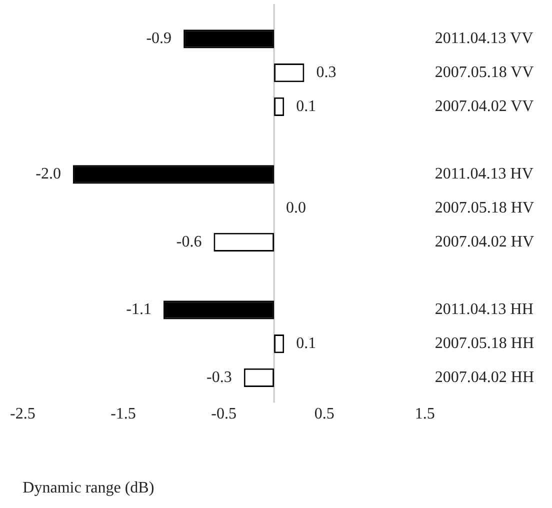 Image resolution: width=552 pixels, height=508 pixels. What do you see at coordinates (484, 343) in the screenshot?
I see `y-tick-label: 2007.05.18 HH` at bounding box center [484, 343].